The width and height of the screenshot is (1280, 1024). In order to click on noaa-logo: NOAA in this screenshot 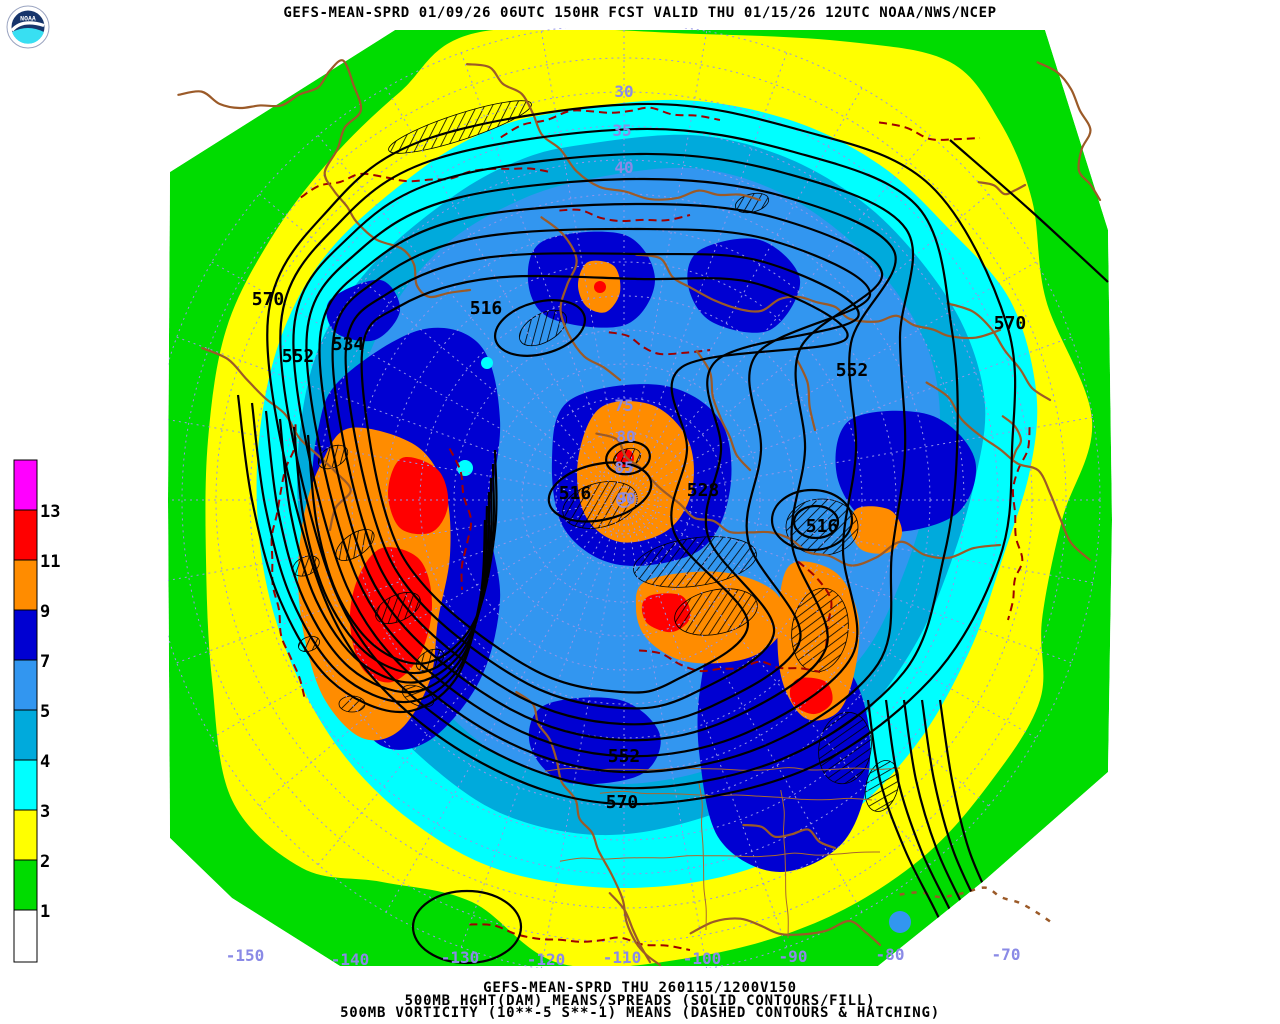, I will do `click(28, 27)`.